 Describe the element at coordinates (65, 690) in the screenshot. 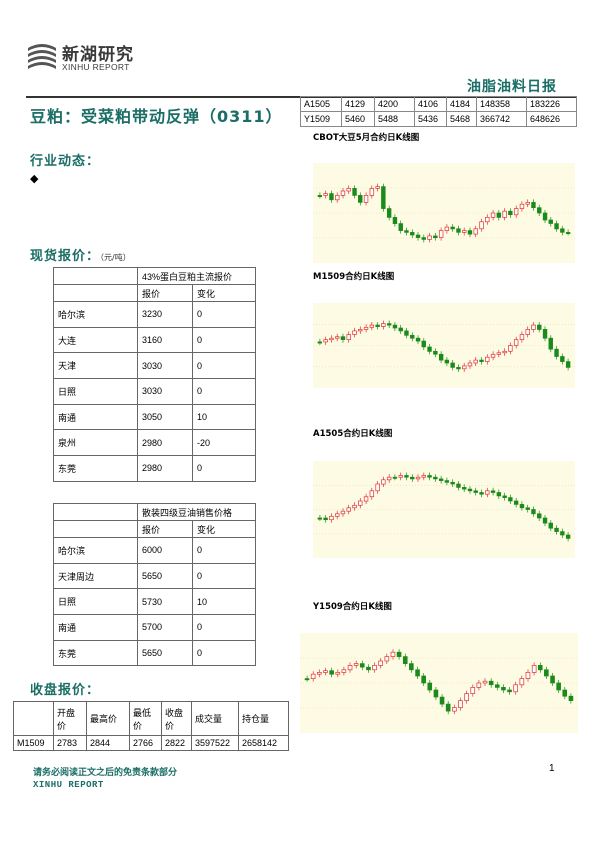

I see `section-heading-closing: 收盘报价：` at that location.